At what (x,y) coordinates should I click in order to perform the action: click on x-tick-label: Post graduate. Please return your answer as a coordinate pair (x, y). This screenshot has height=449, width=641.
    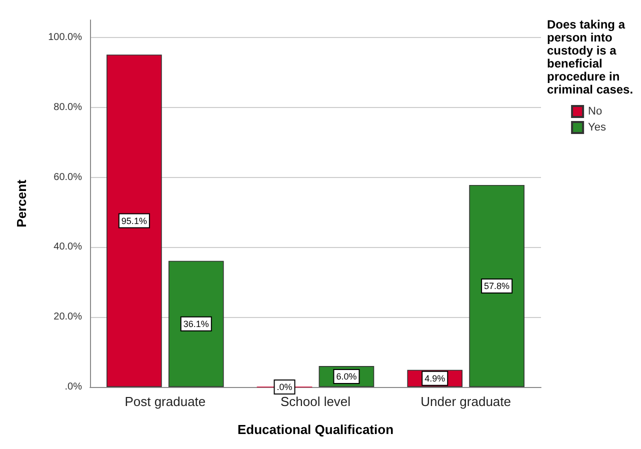
    Looking at the image, I should click on (165, 401).